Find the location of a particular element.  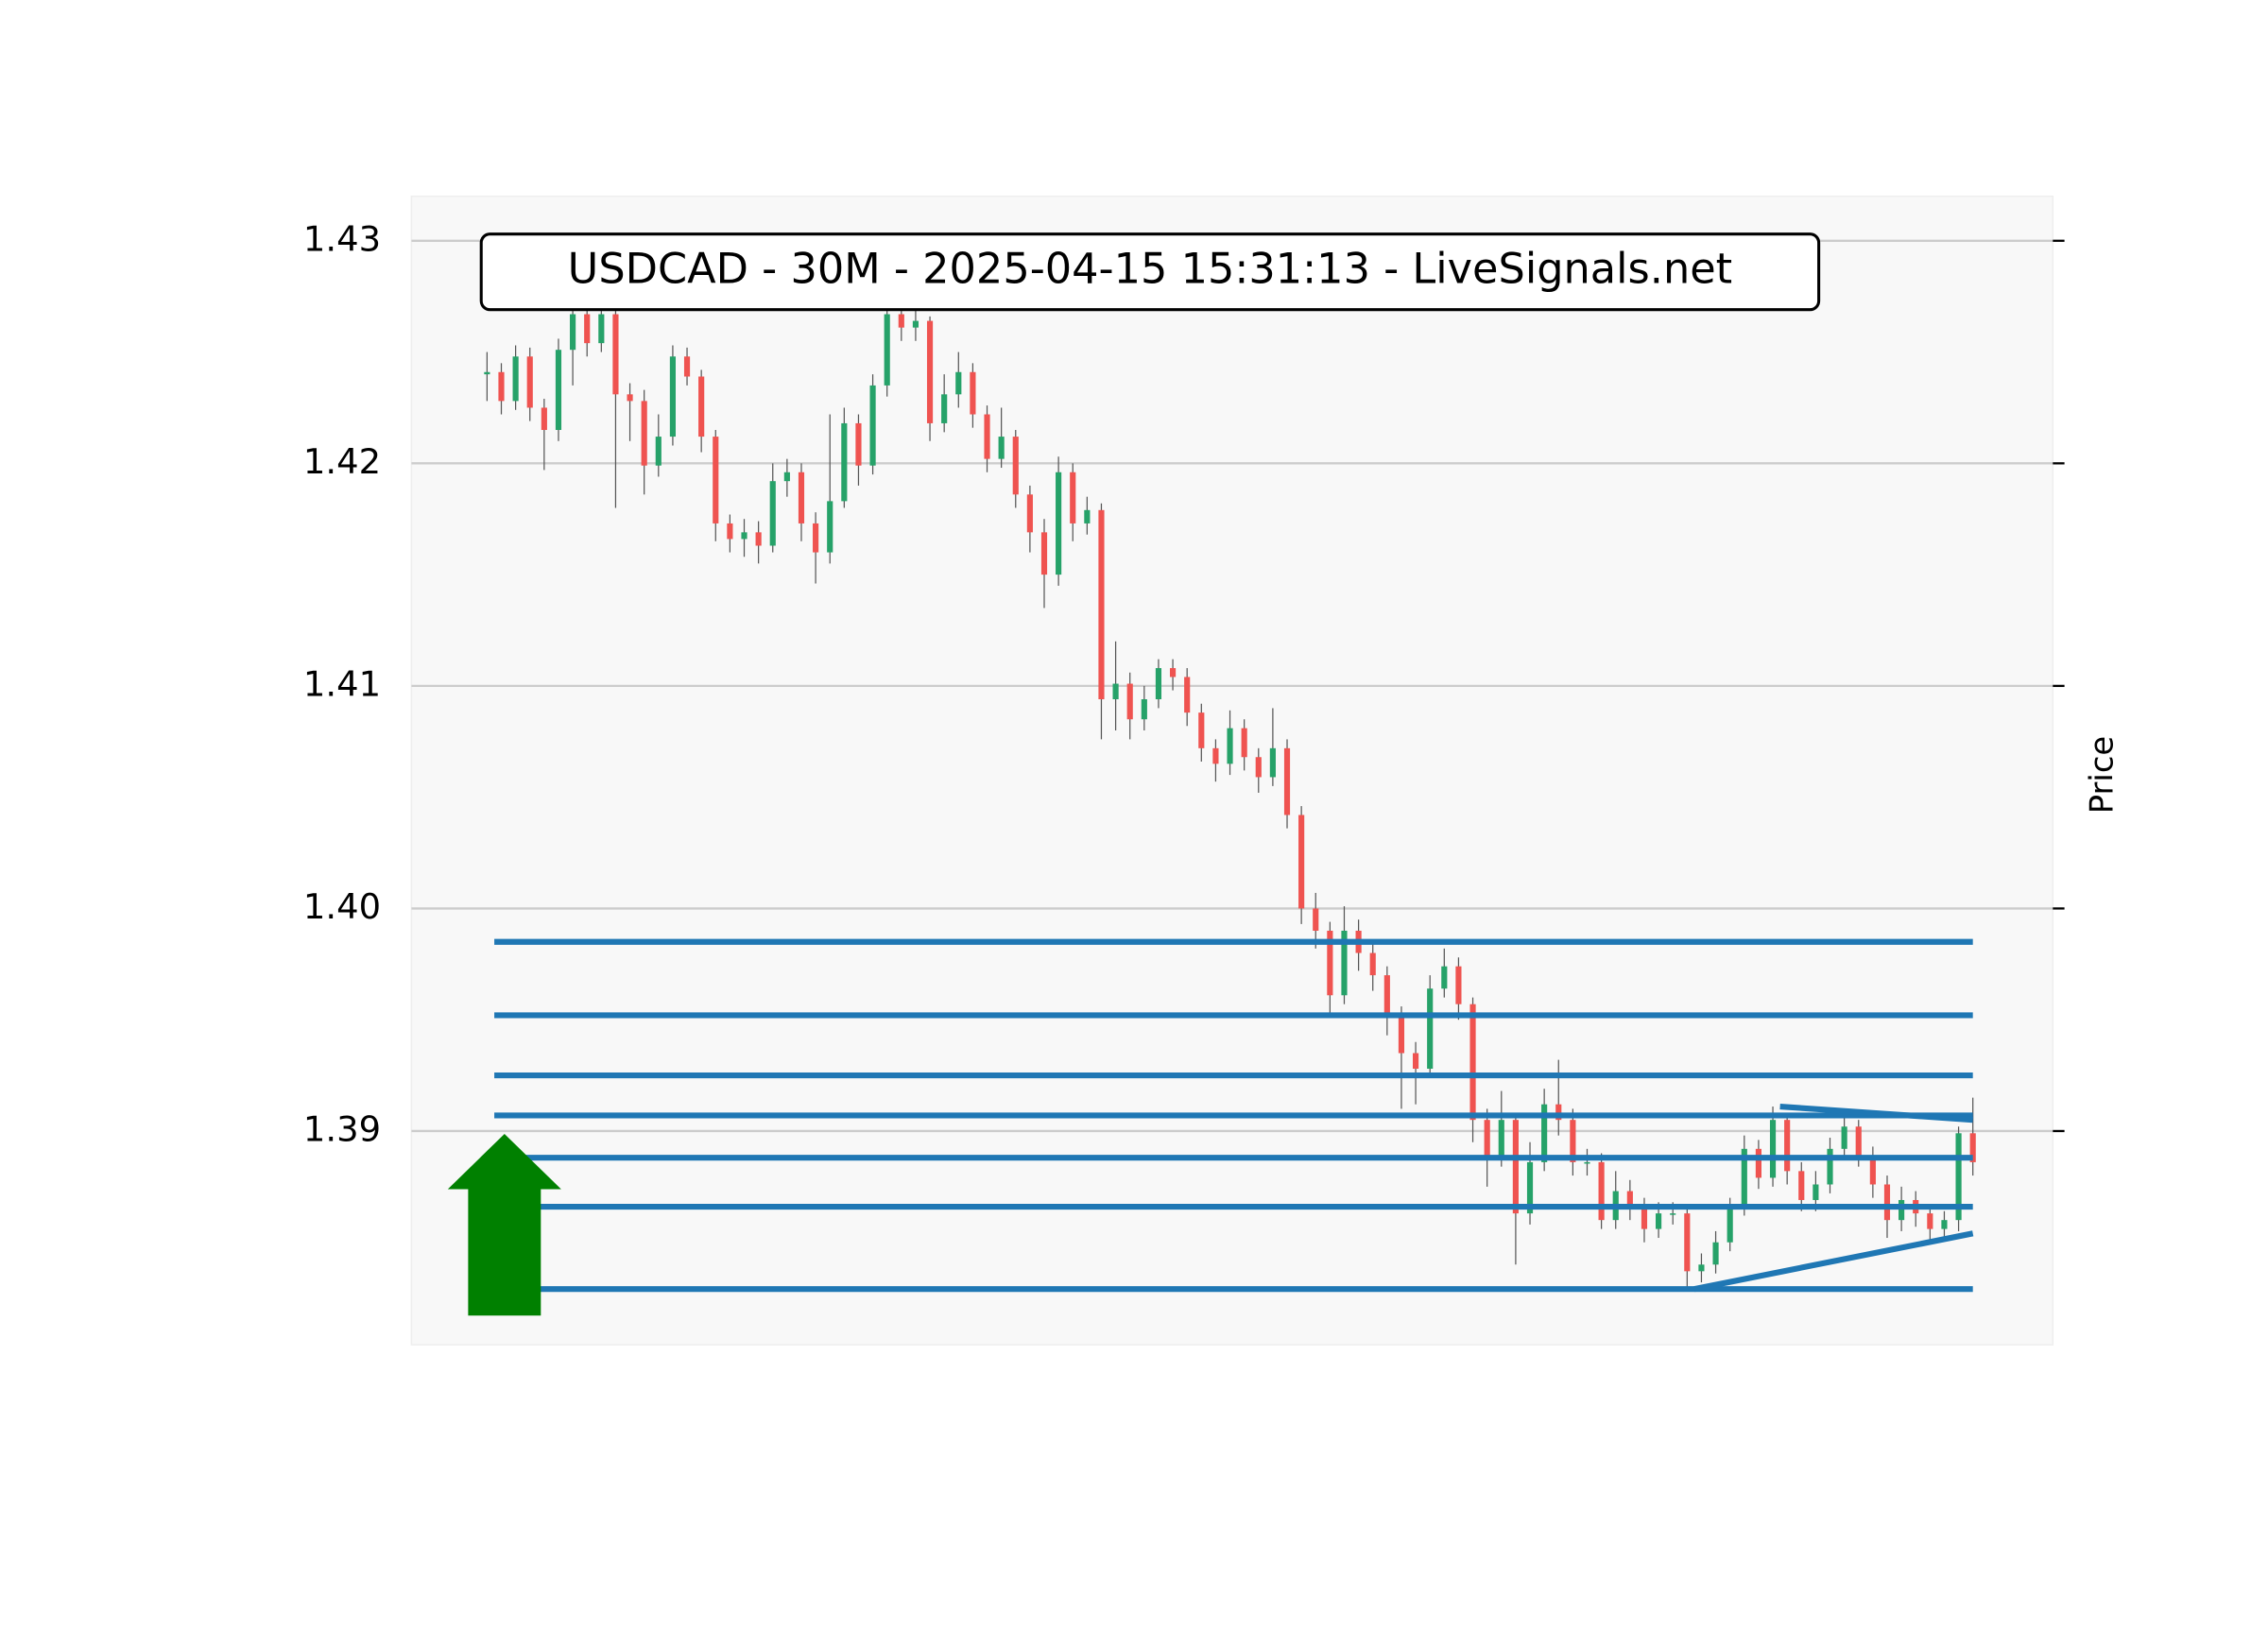

y-tick-label: 1.41 is located at coordinates (342, 684).